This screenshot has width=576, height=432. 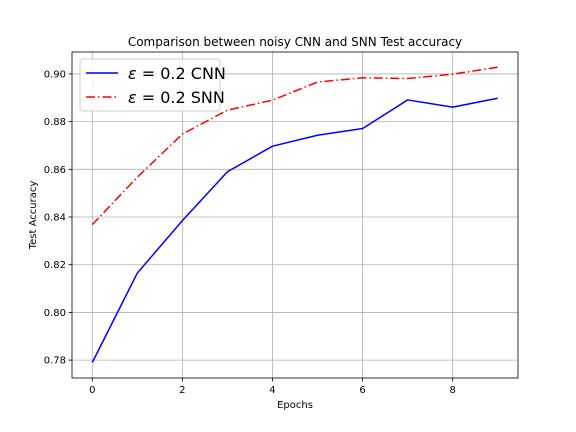 I want to click on legend-label-snn-symbol: ε, so click(x=132, y=97).